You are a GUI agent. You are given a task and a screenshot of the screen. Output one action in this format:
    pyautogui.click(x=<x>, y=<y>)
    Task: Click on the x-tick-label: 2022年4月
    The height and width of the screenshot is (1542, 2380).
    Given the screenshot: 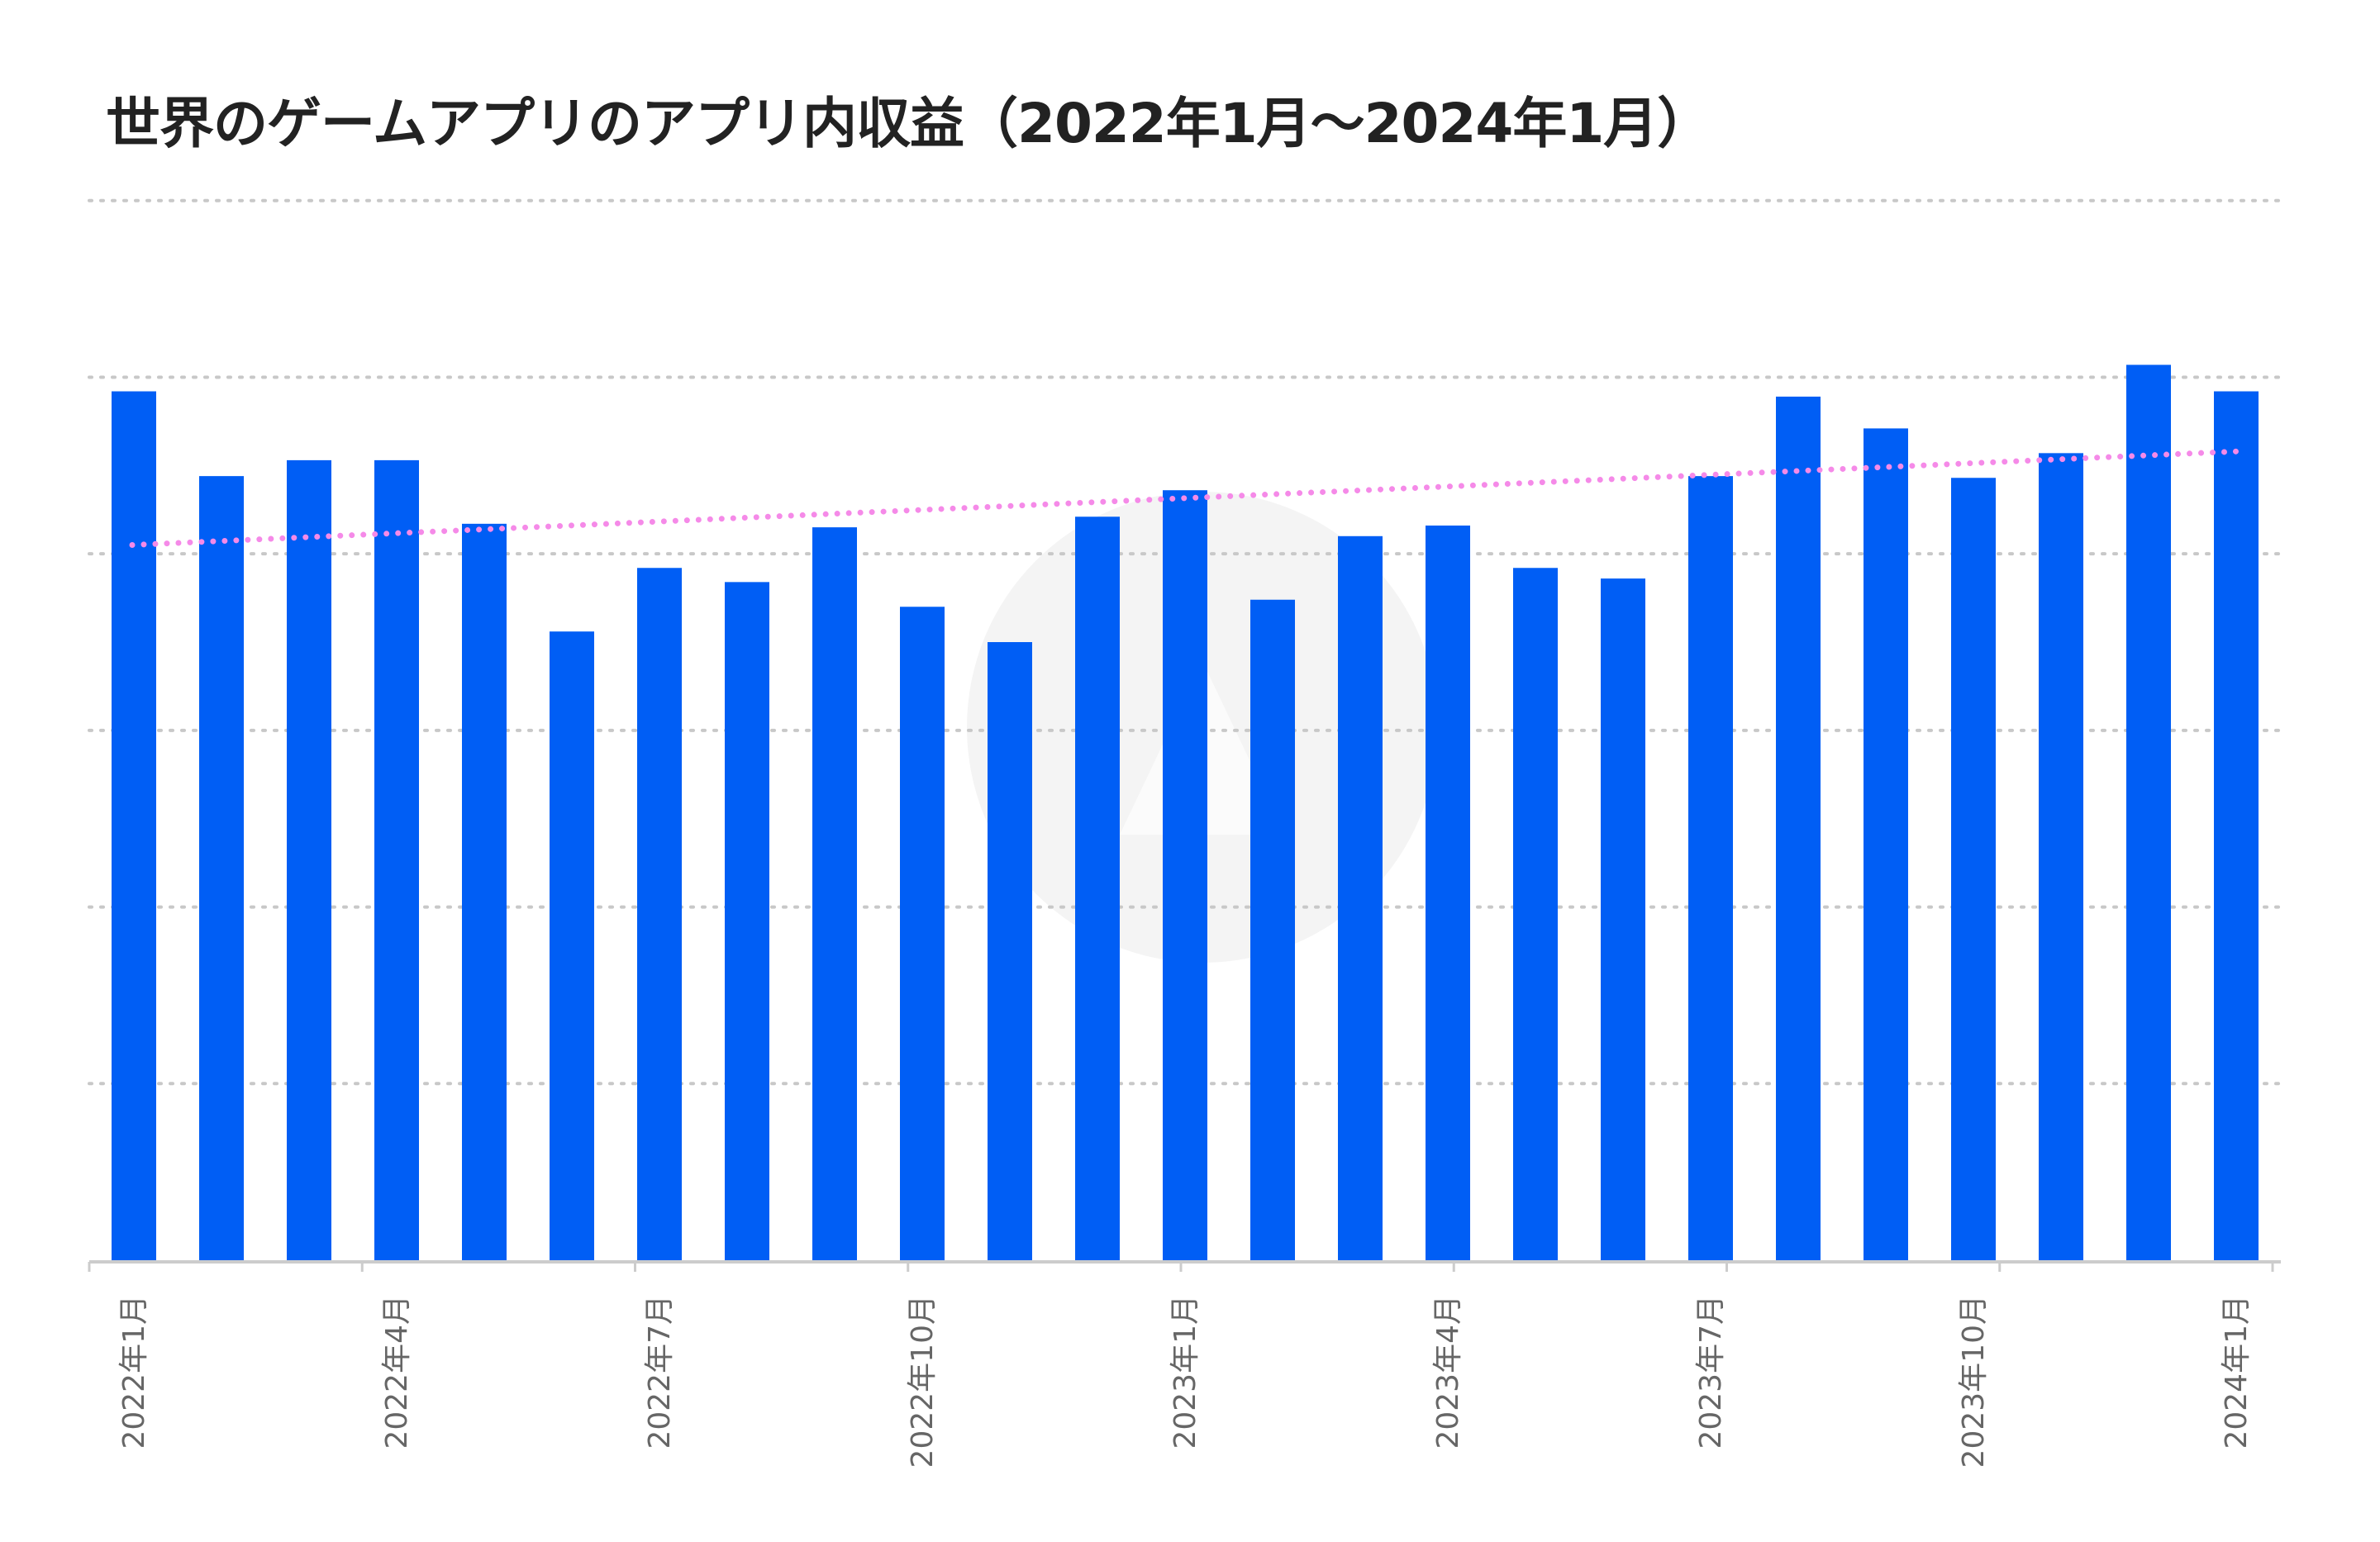 What is the action you would take?
    pyautogui.click(x=397, y=1372)
    